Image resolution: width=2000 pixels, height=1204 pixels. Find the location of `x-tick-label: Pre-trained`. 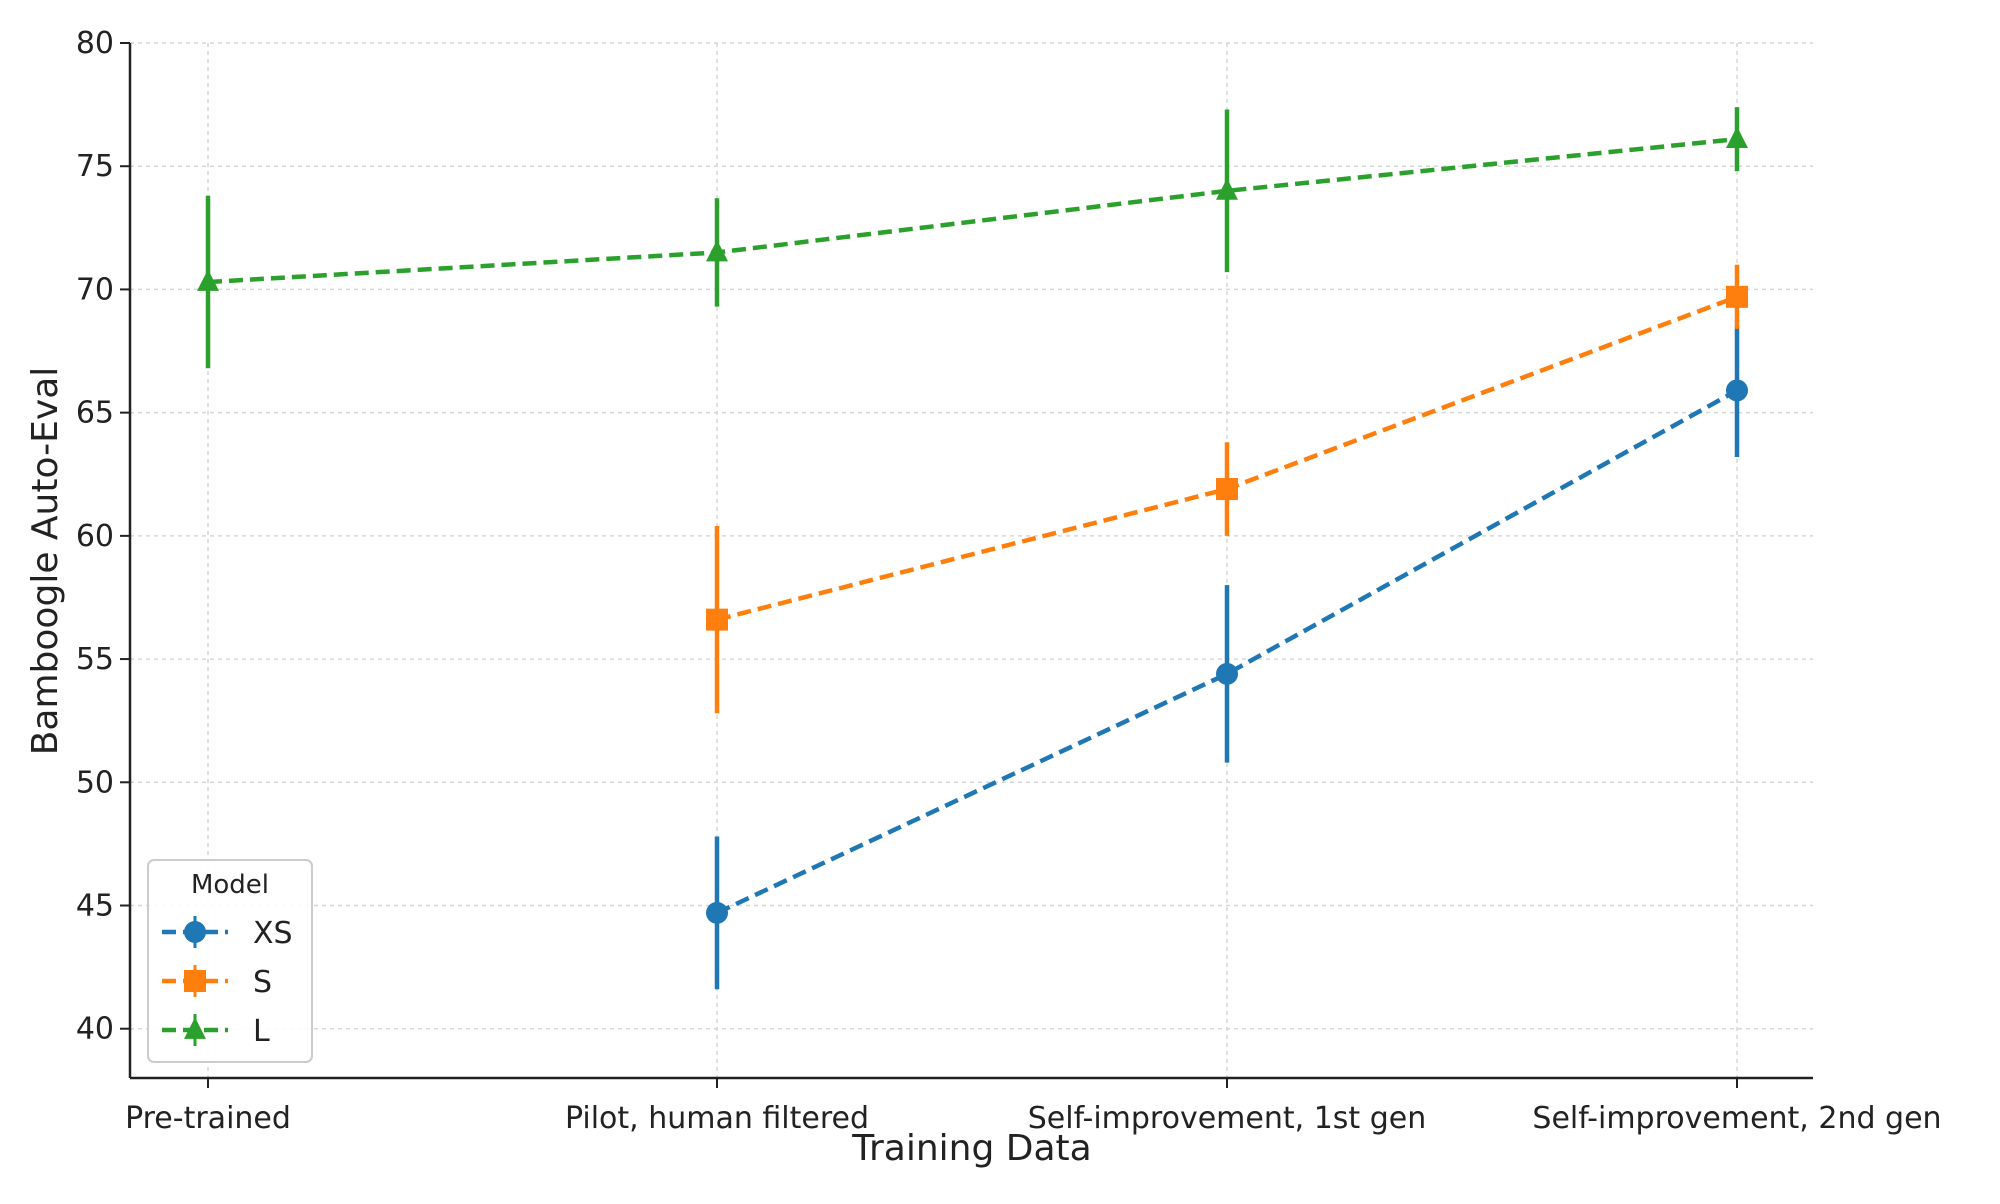

x-tick-label: Pre-trained is located at coordinates (208, 1118).